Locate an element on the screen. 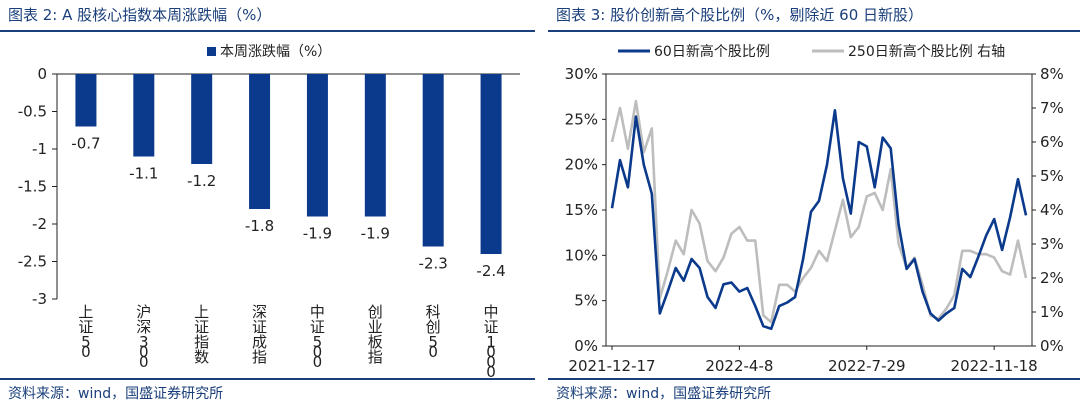 Image resolution: width=1080 pixels, height=412 pixels. y-right-tick-label: 2% is located at coordinates (1052, 278).